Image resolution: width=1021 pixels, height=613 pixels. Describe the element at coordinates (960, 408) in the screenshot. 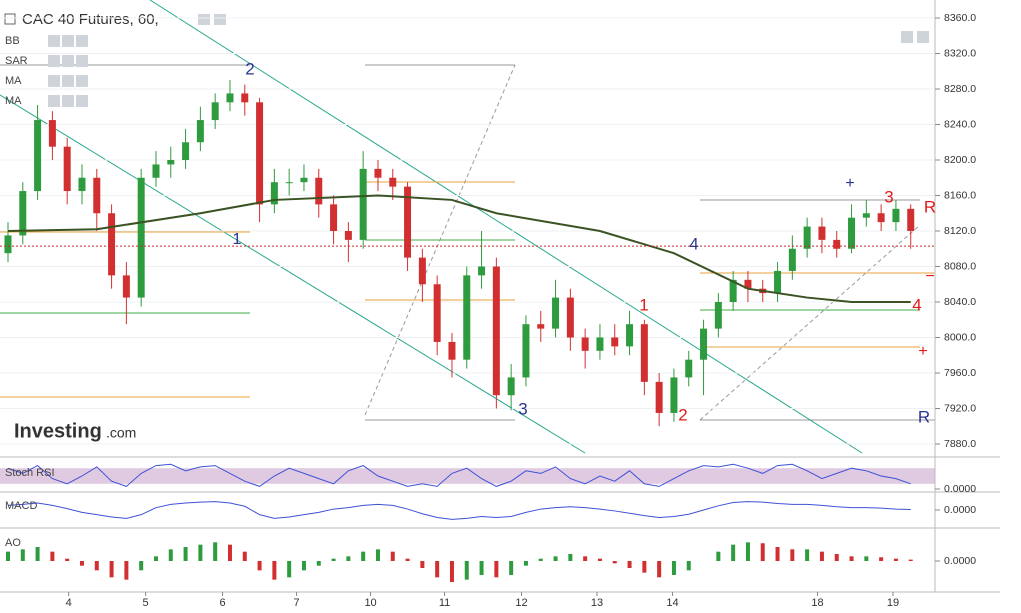

I see `y-tick-label: 7920.0` at that location.